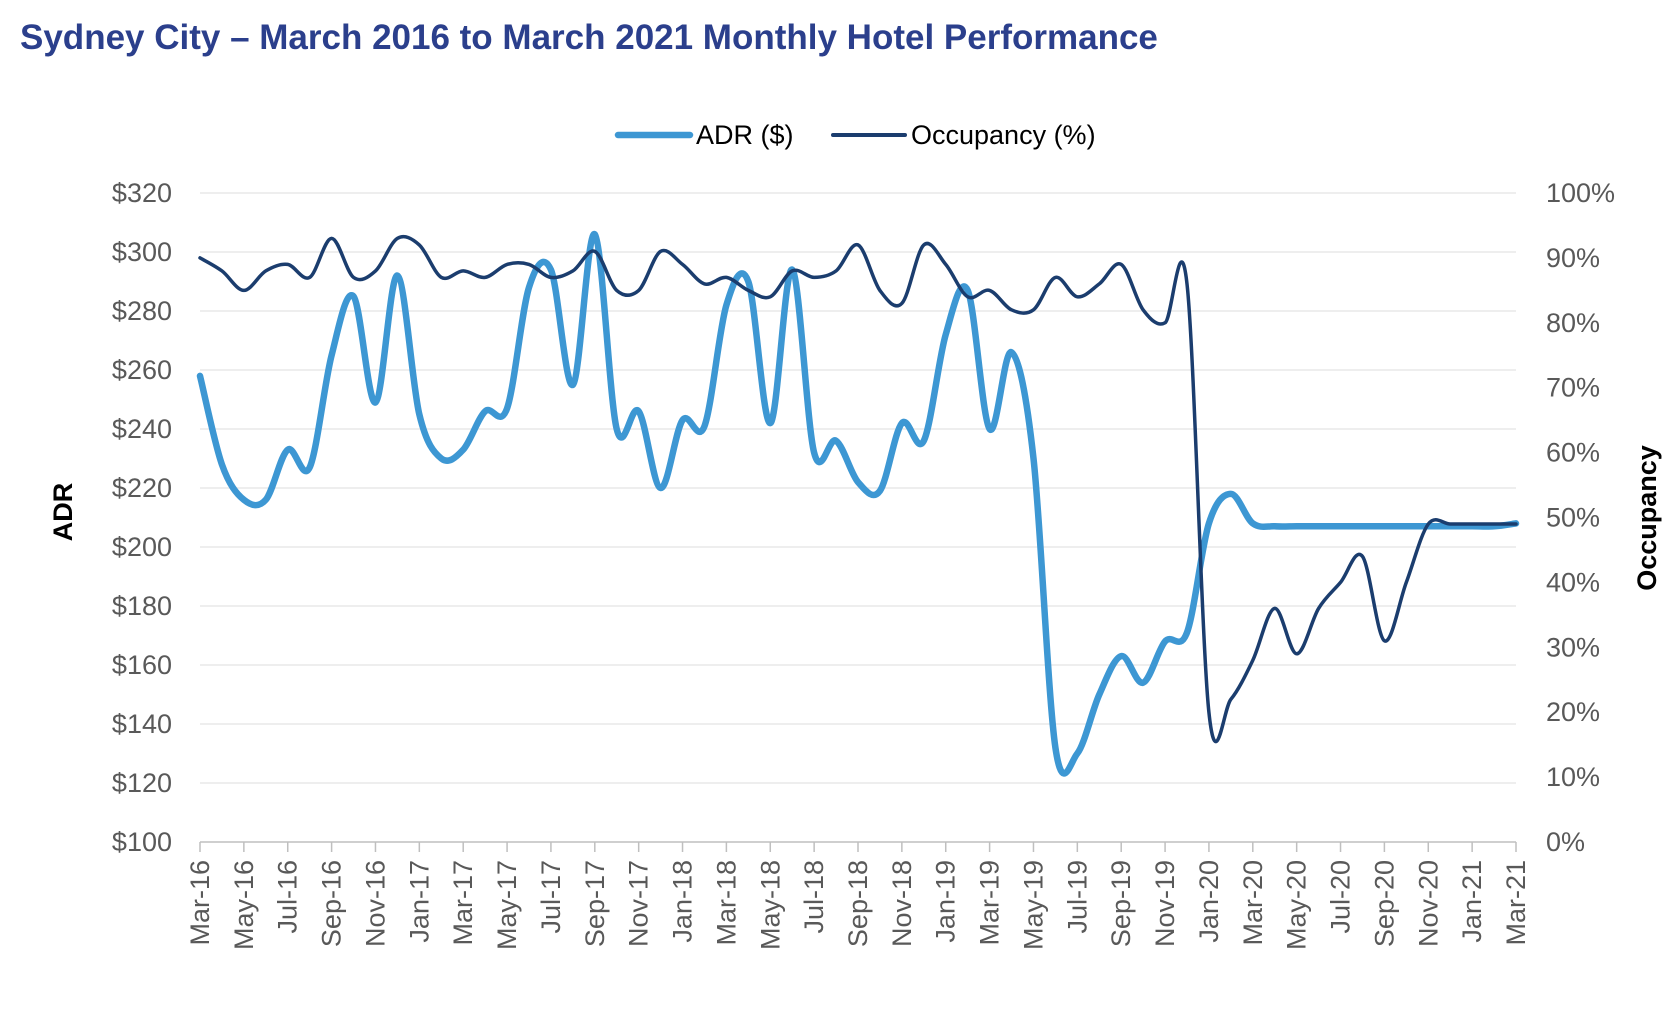 This screenshot has height=1036, width=1678. I want to click on y-left-tick-label: $320, so click(142, 193).